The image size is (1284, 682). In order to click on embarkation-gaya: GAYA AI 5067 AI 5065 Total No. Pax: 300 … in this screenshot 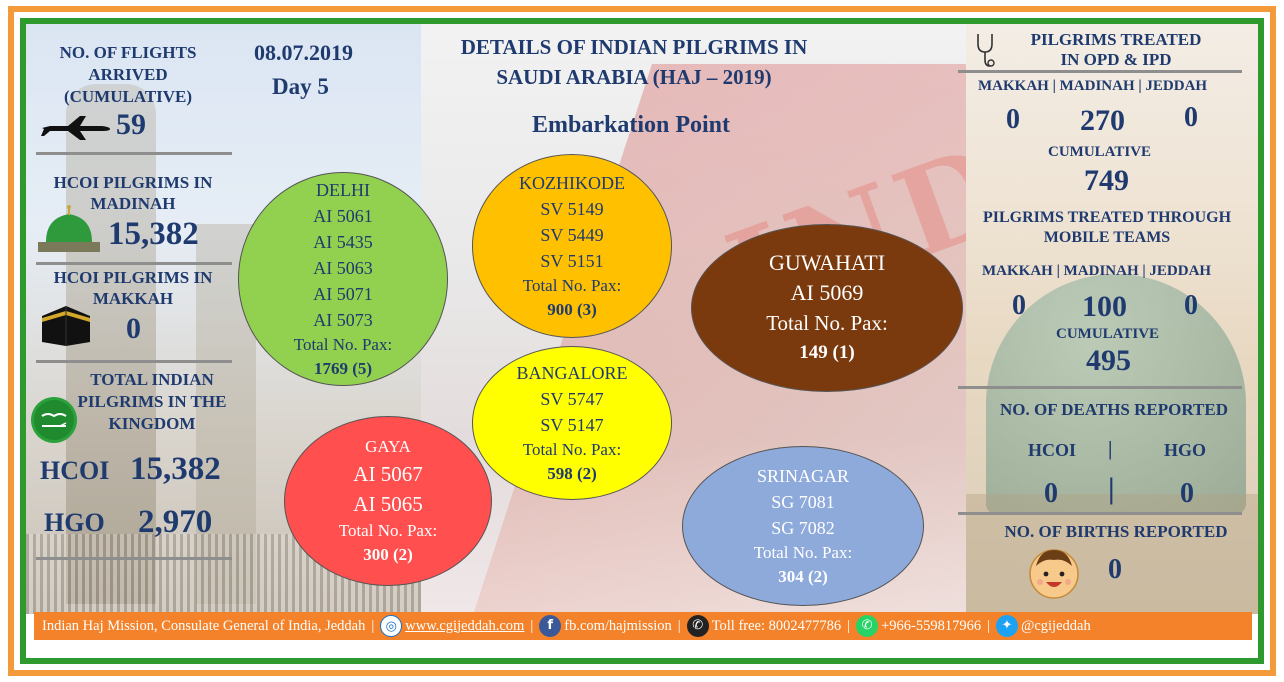, I will do `click(388, 501)`.